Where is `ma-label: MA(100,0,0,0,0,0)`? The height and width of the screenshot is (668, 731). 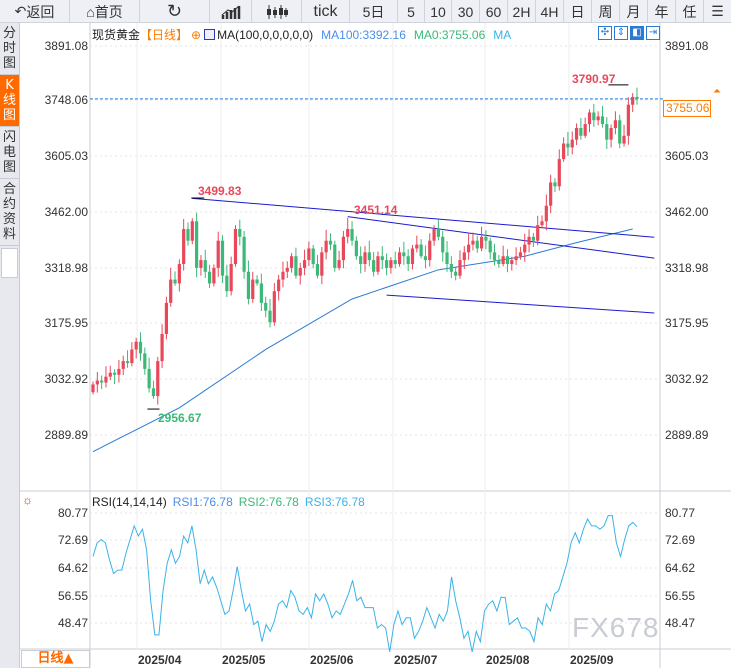
ma-label: MA(100,0,0,0,0,0) is located at coordinates (265, 34).